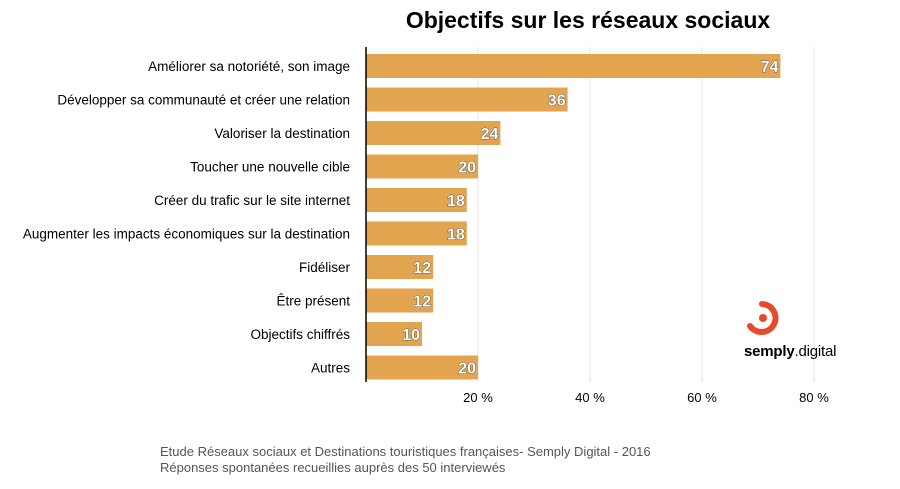 Image resolution: width=900 pixels, height=489 pixels. What do you see at coordinates (814, 397) in the screenshot?
I see `x-tick-label: 80 %` at bounding box center [814, 397].